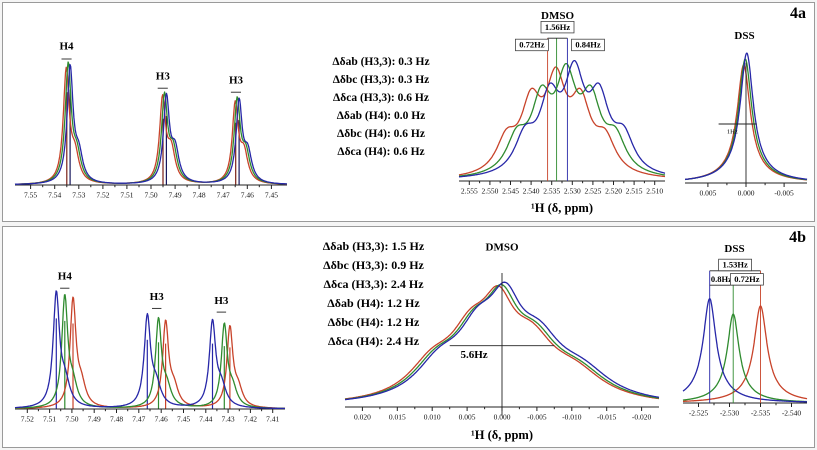 The height and width of the screenshot is (450, 817). I want to click on delta-line: Δδca (H3,3): 2.4 Hz, so click(373, 284).